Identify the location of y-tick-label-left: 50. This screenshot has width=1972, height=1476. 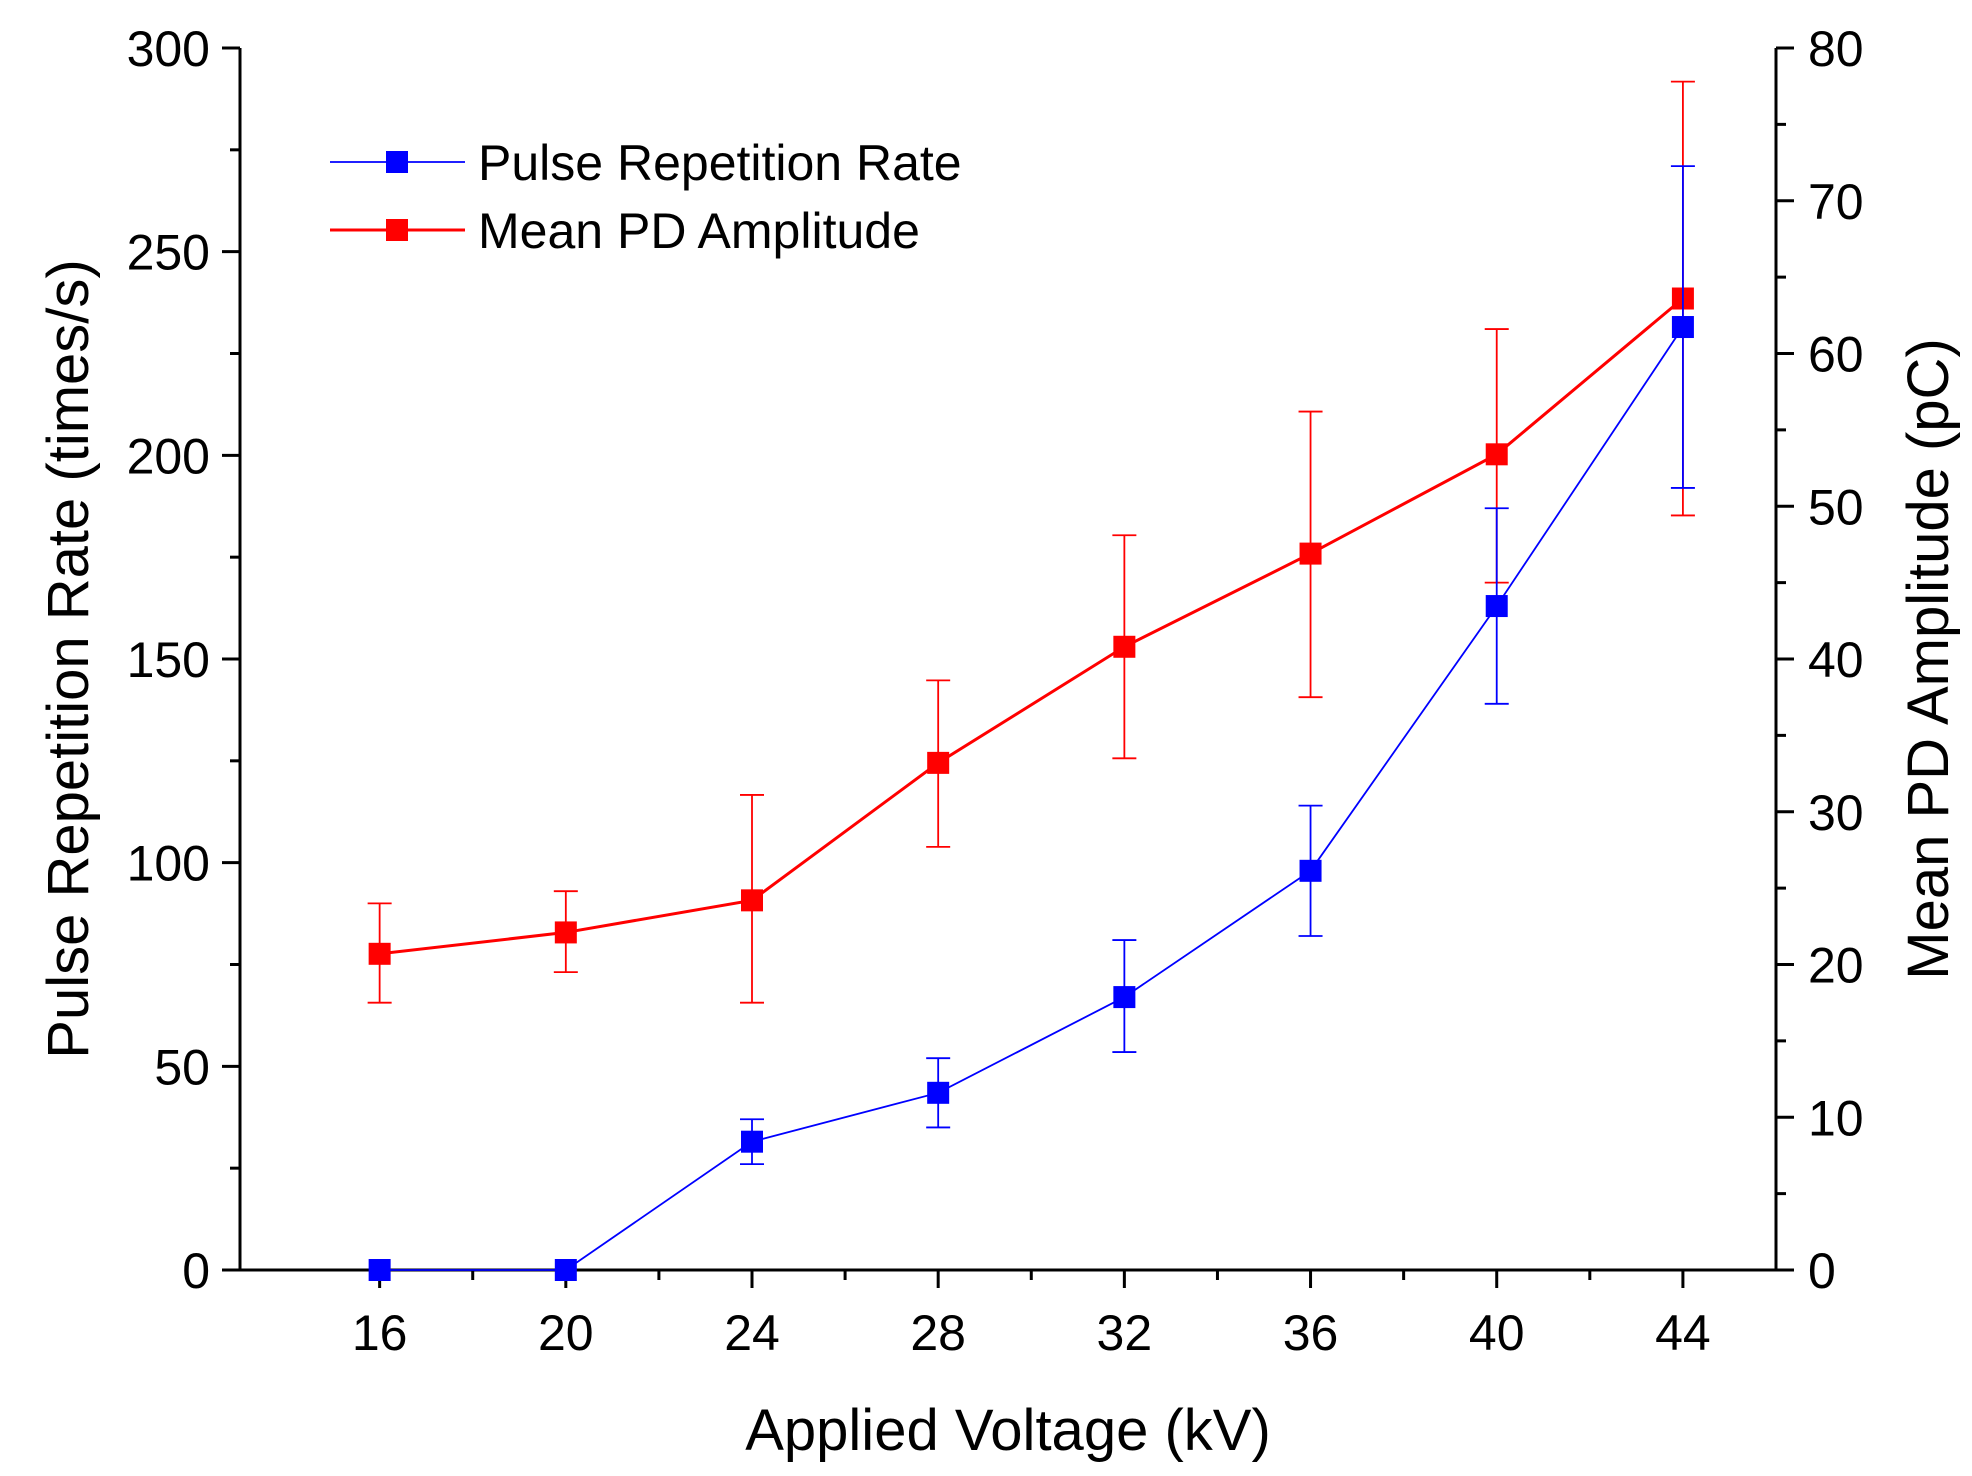
(182, 1067).